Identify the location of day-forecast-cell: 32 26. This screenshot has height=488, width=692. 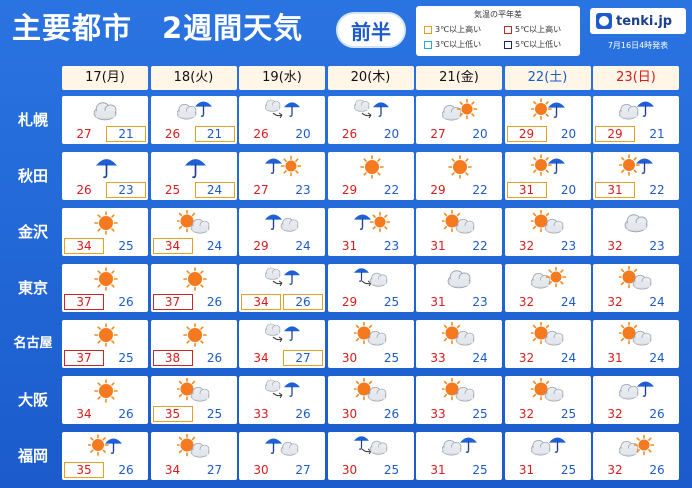
(636, 400).